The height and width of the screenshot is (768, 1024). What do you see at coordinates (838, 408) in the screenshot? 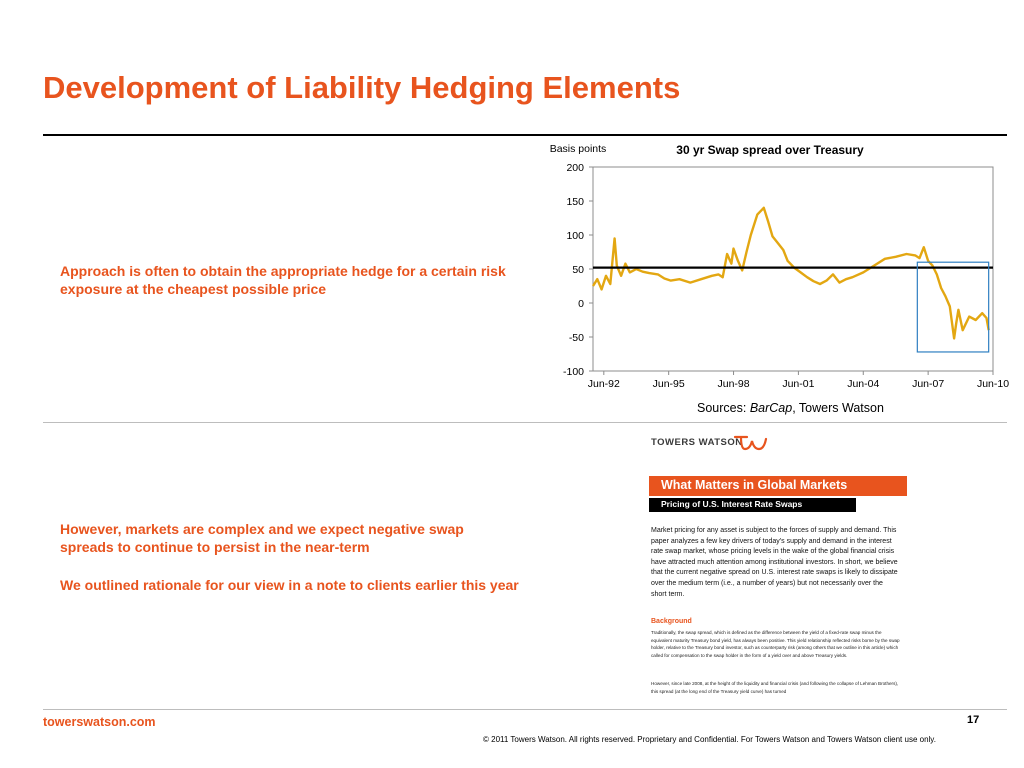
I see `sources-suffix: , Towers Watson` at bounding box center [838, 408].